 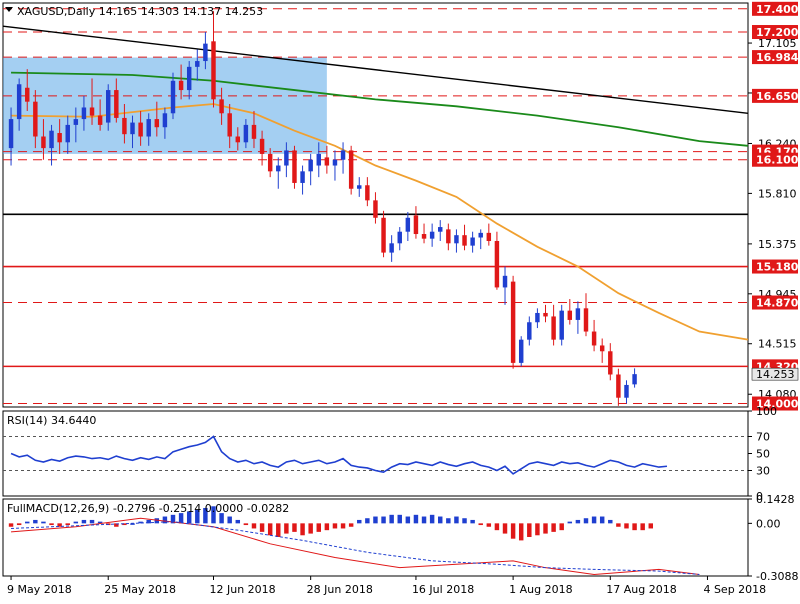 I want to click on rsi-tick-label: 100, so click(x=766, y=411).